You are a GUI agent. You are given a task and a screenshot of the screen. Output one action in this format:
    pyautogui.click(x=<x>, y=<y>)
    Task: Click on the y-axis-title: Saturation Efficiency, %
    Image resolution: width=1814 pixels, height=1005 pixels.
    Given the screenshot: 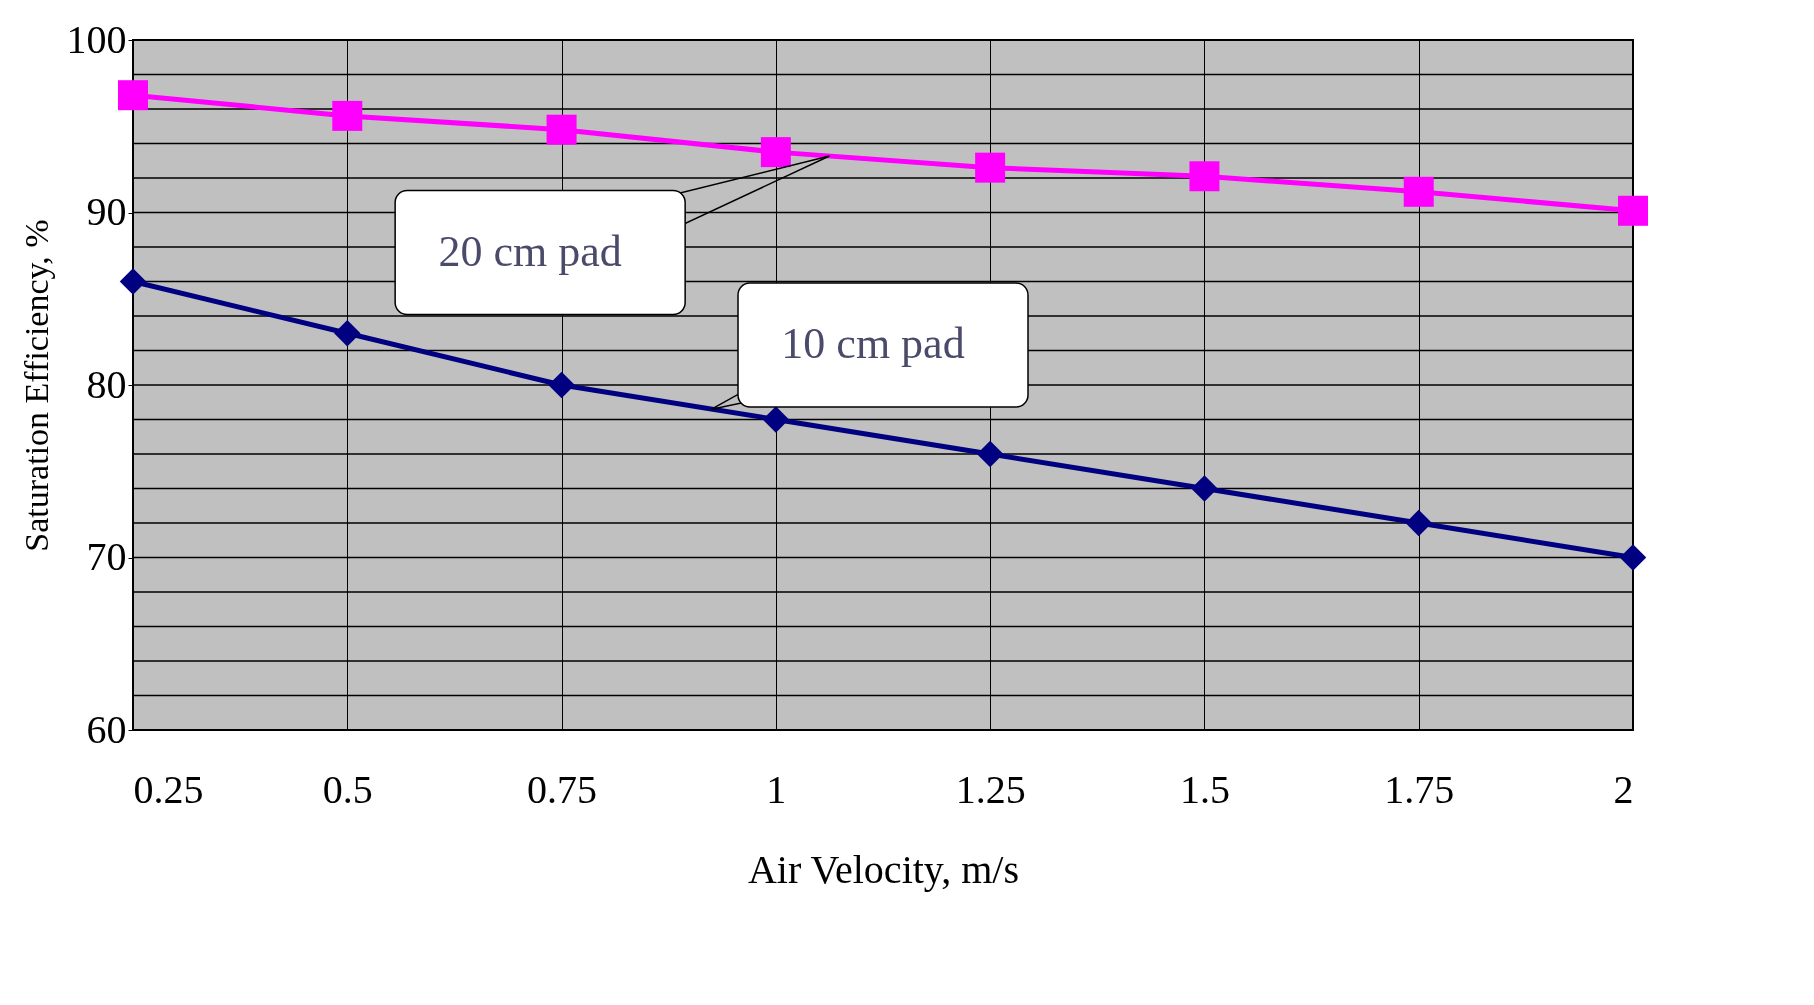 What is the action you would take?
    pyautogui.click(x=36, y=385)
    